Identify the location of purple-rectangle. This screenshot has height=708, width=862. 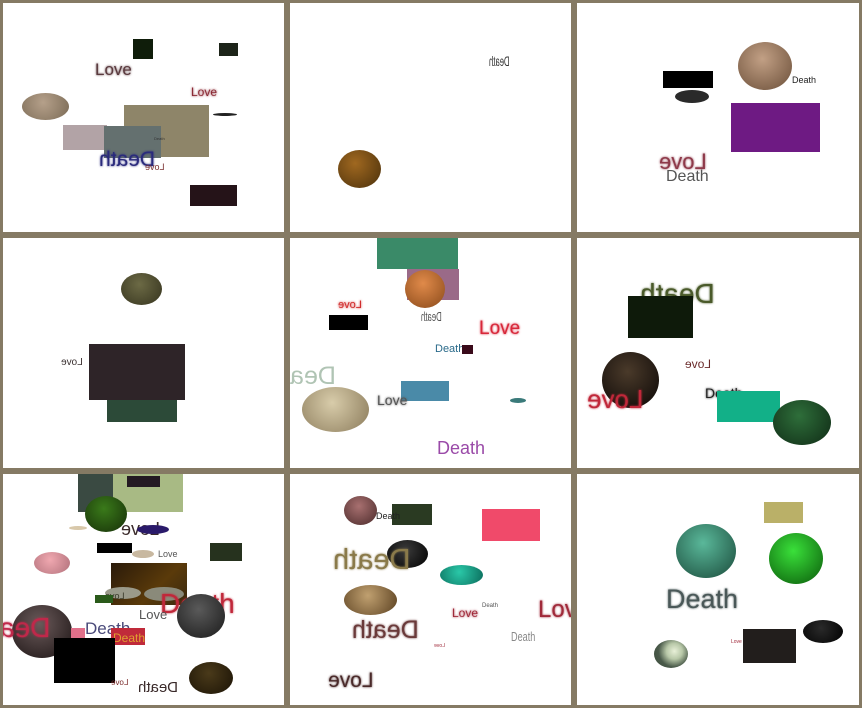
(775, 127).